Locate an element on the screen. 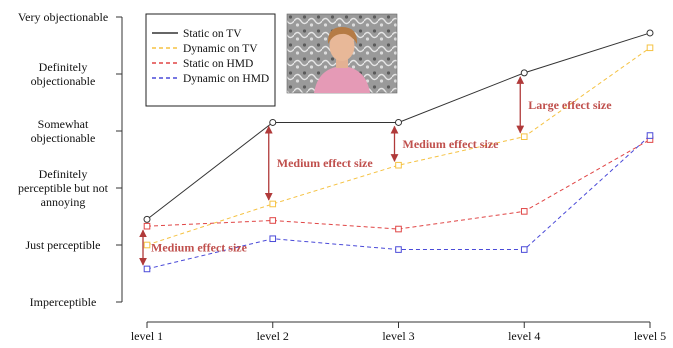 Image resolution: width=673 pixels, height=348 pixels. y-tick-label: Very objectionable is located at coordinates (63, 17).